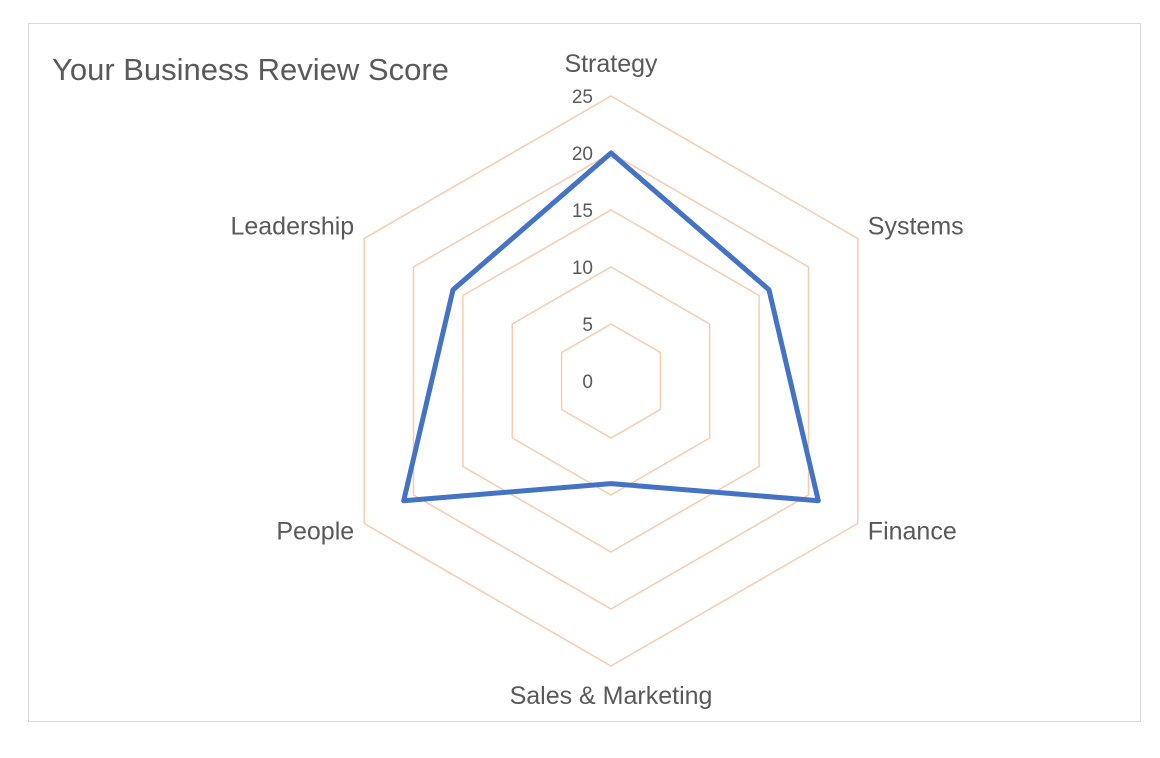 The width and height of the screenshot is (1160, 758). Describe the element at coordinates (292, 227) in the screenshot. I see `category-label-leadership: Leadership` at that location.